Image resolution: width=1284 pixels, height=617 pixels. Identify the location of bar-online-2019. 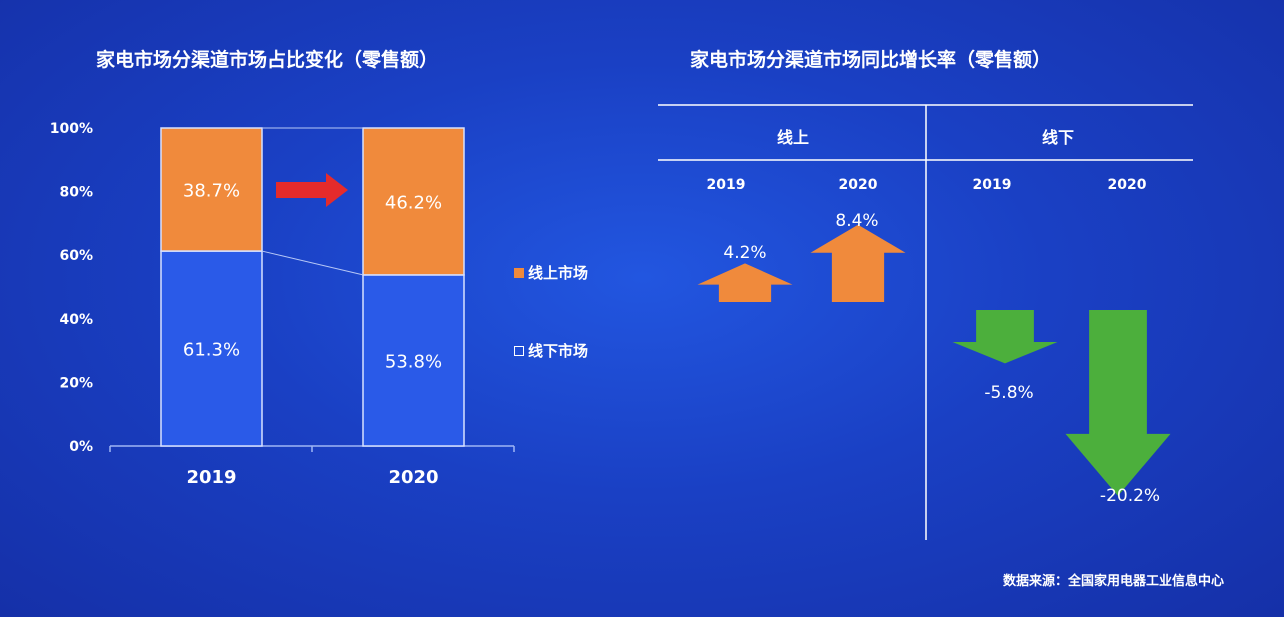
(211, 189).